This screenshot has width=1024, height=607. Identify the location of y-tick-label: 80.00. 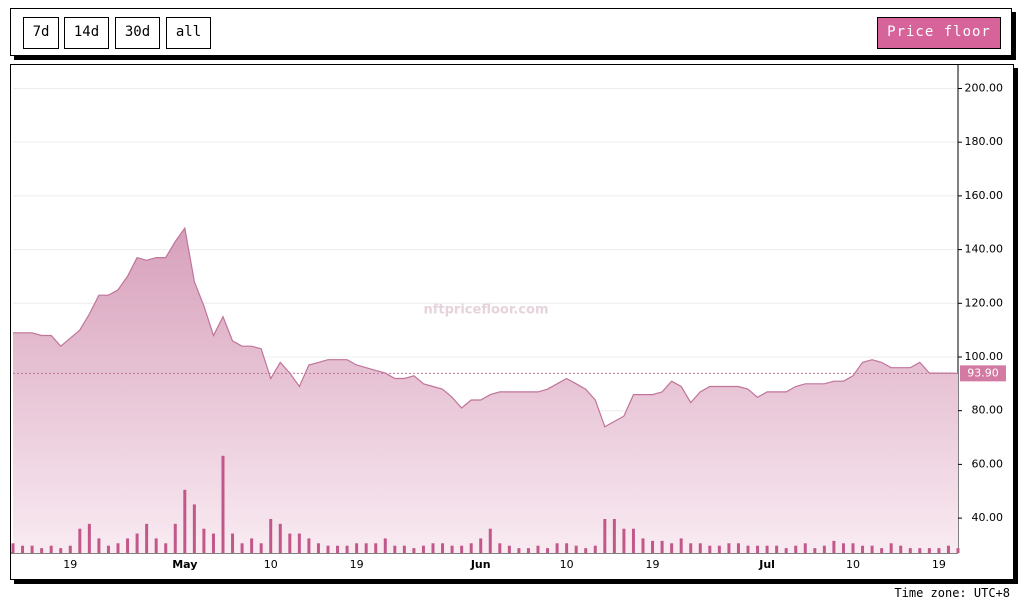
(988, 410).